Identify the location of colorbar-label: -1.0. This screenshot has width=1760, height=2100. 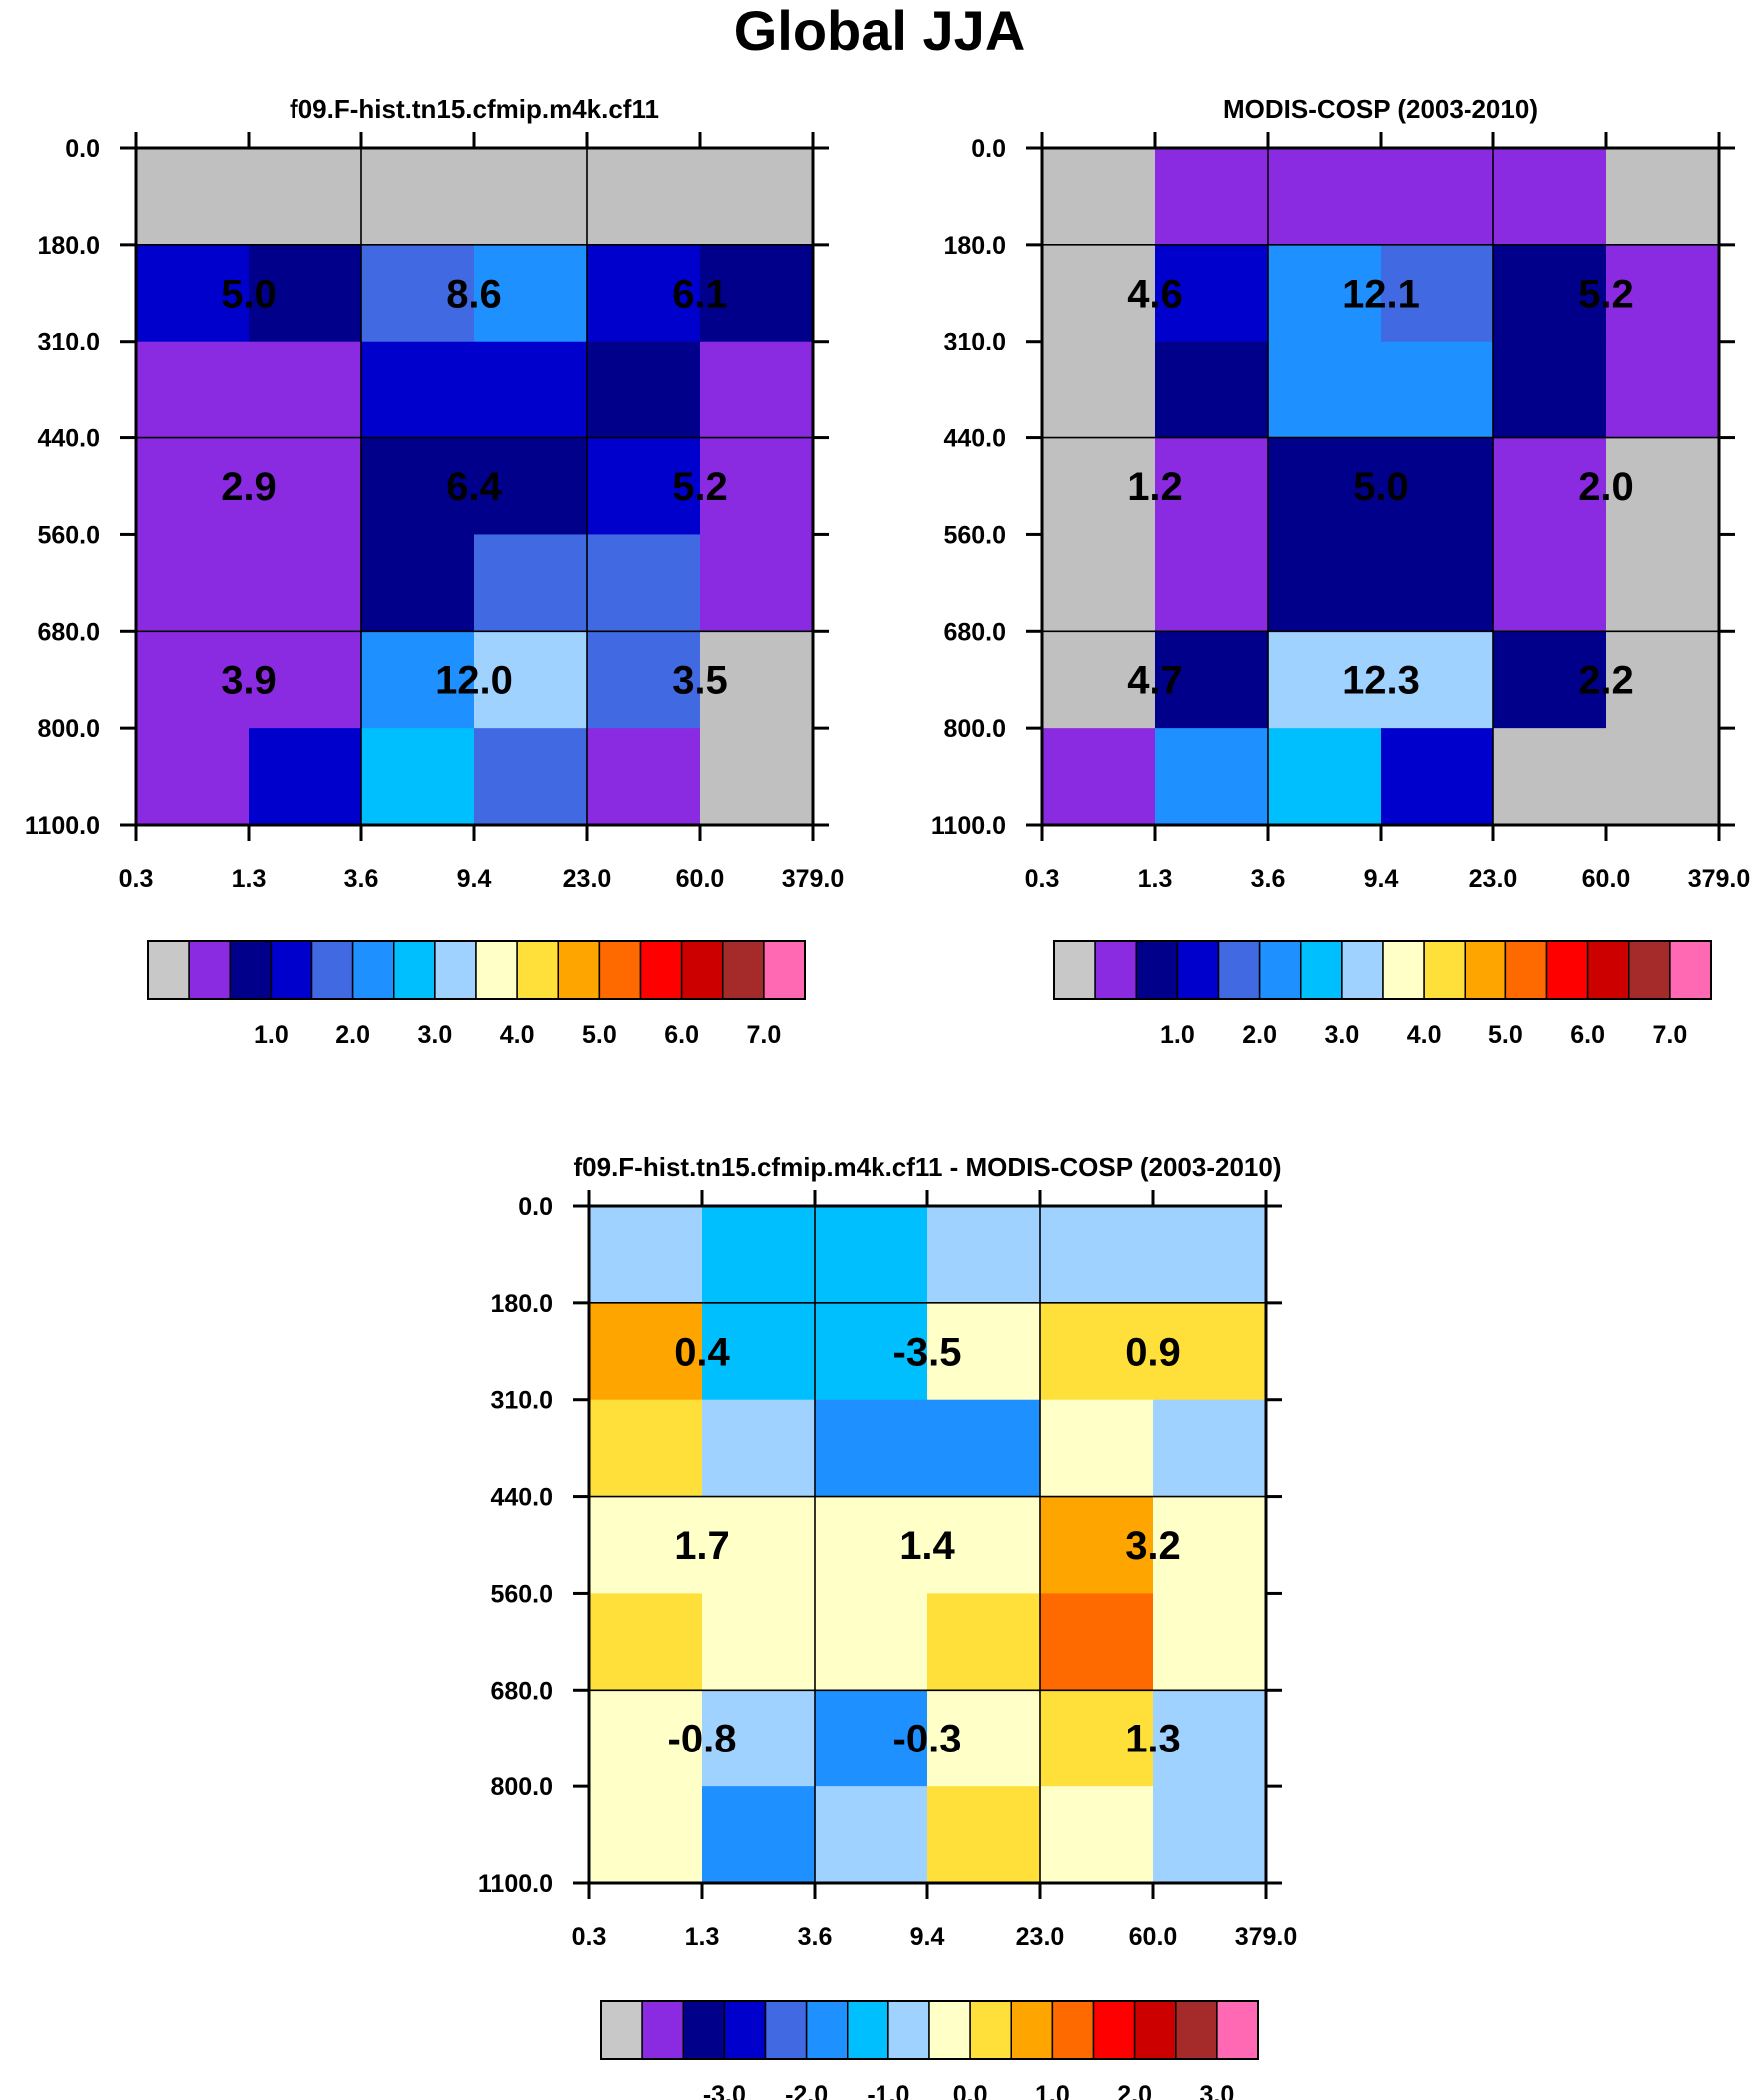
(888, 2090).